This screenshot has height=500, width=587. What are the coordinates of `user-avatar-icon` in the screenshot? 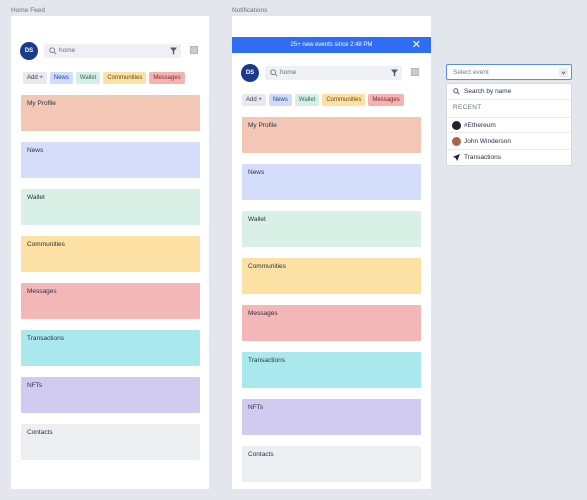 It's located at (456, 141).